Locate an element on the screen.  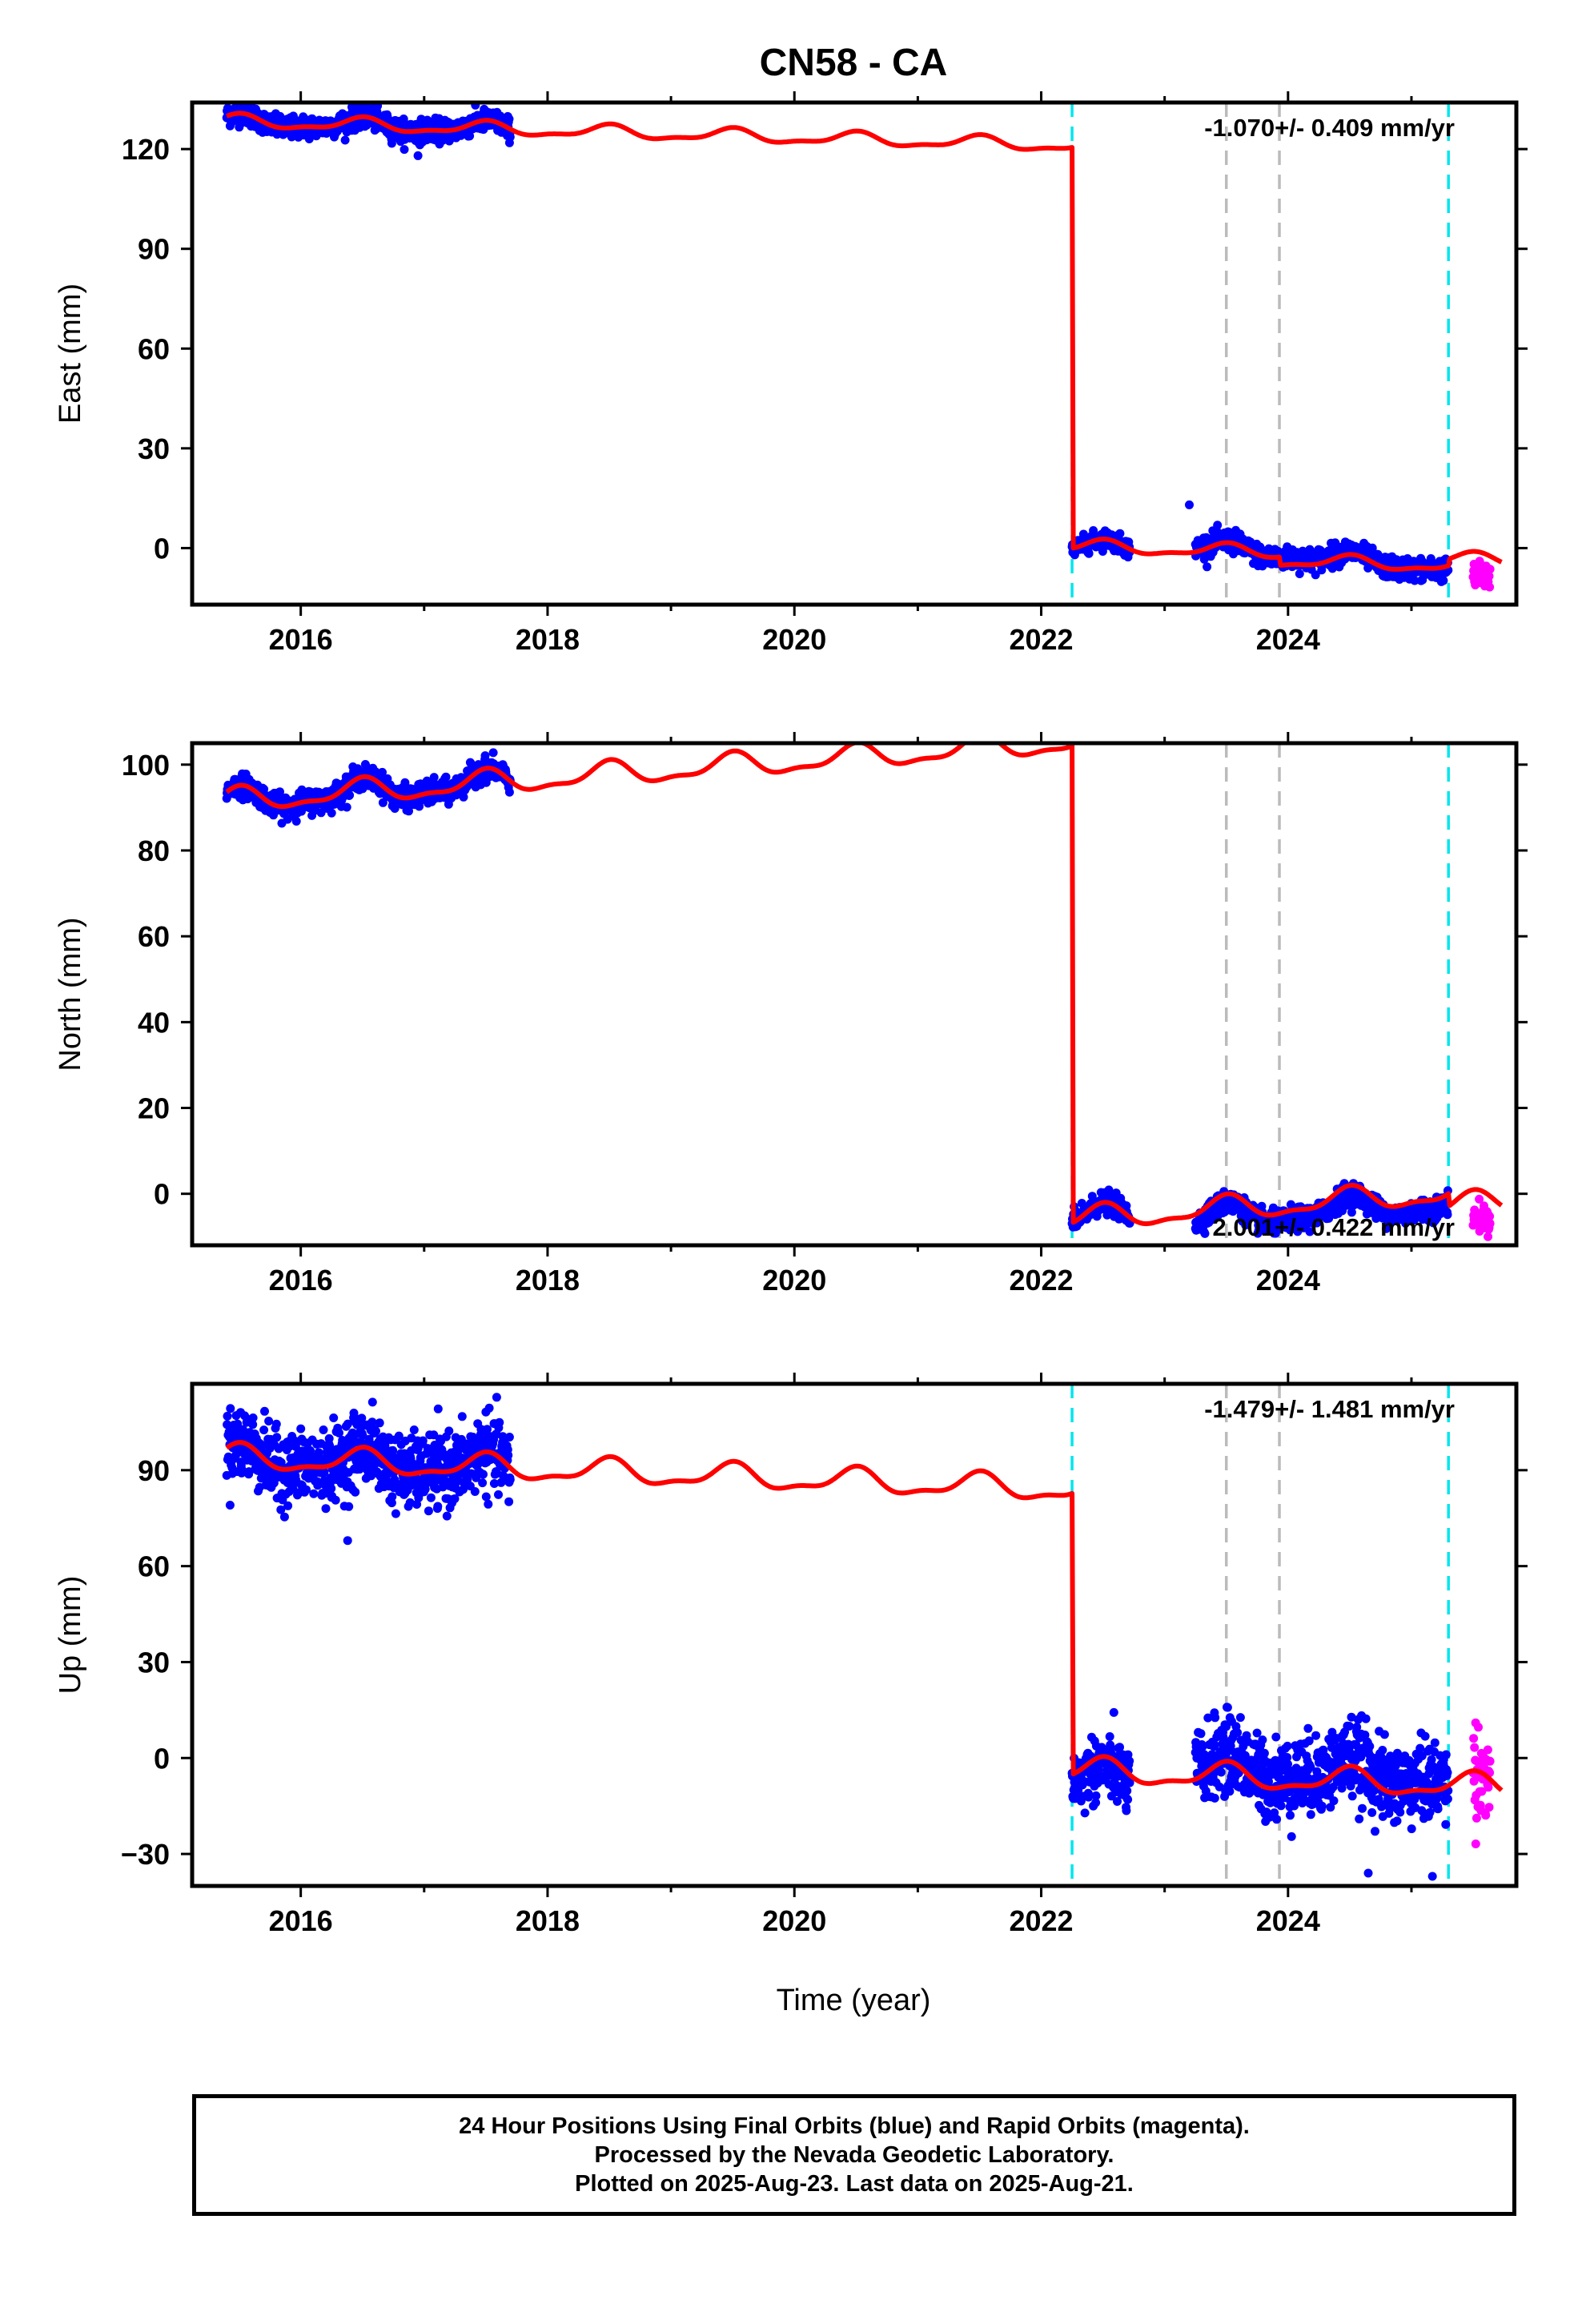
x-tick-label: 2016 is located at coordinates (301, 1281).